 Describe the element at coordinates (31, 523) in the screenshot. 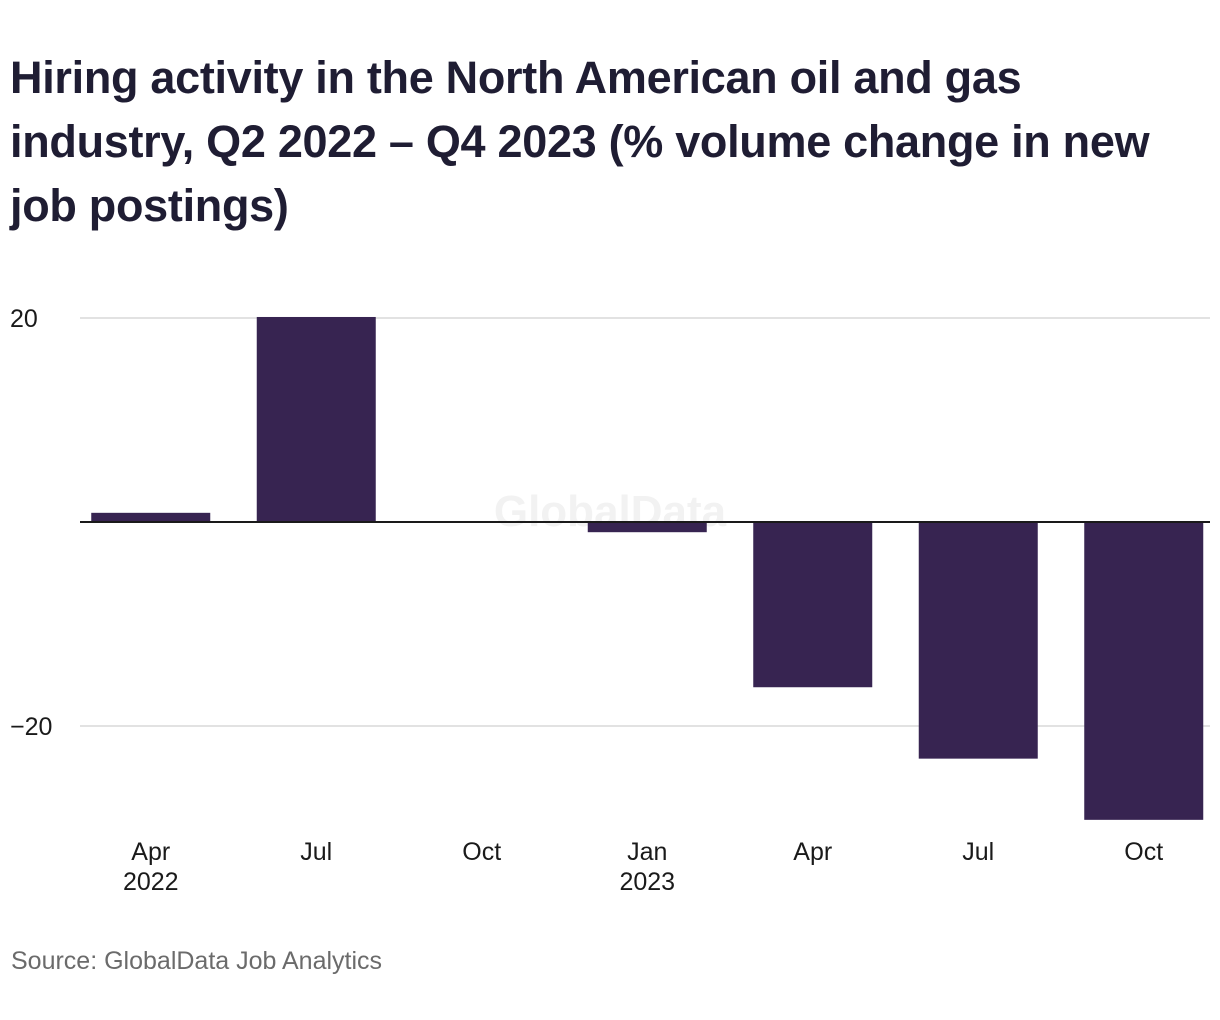

I see `y-axis-ticks: 20 −20` at that location.